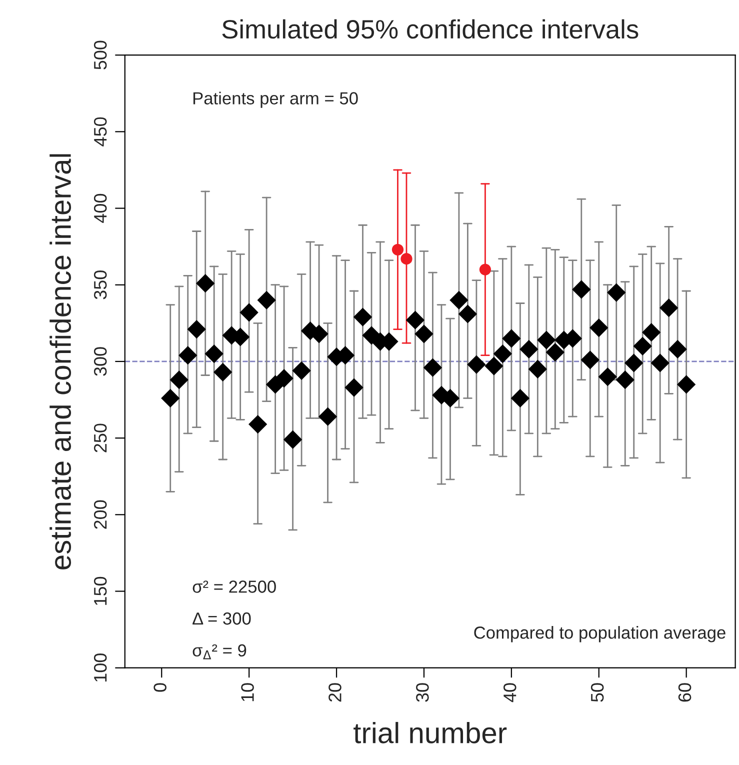 The width and height of the screenshot is (739, 765). What do you see at coordinates (234, 586) in the screenshot?
I see `annotation: σ² = 22500` at bounding box center [234, 586].